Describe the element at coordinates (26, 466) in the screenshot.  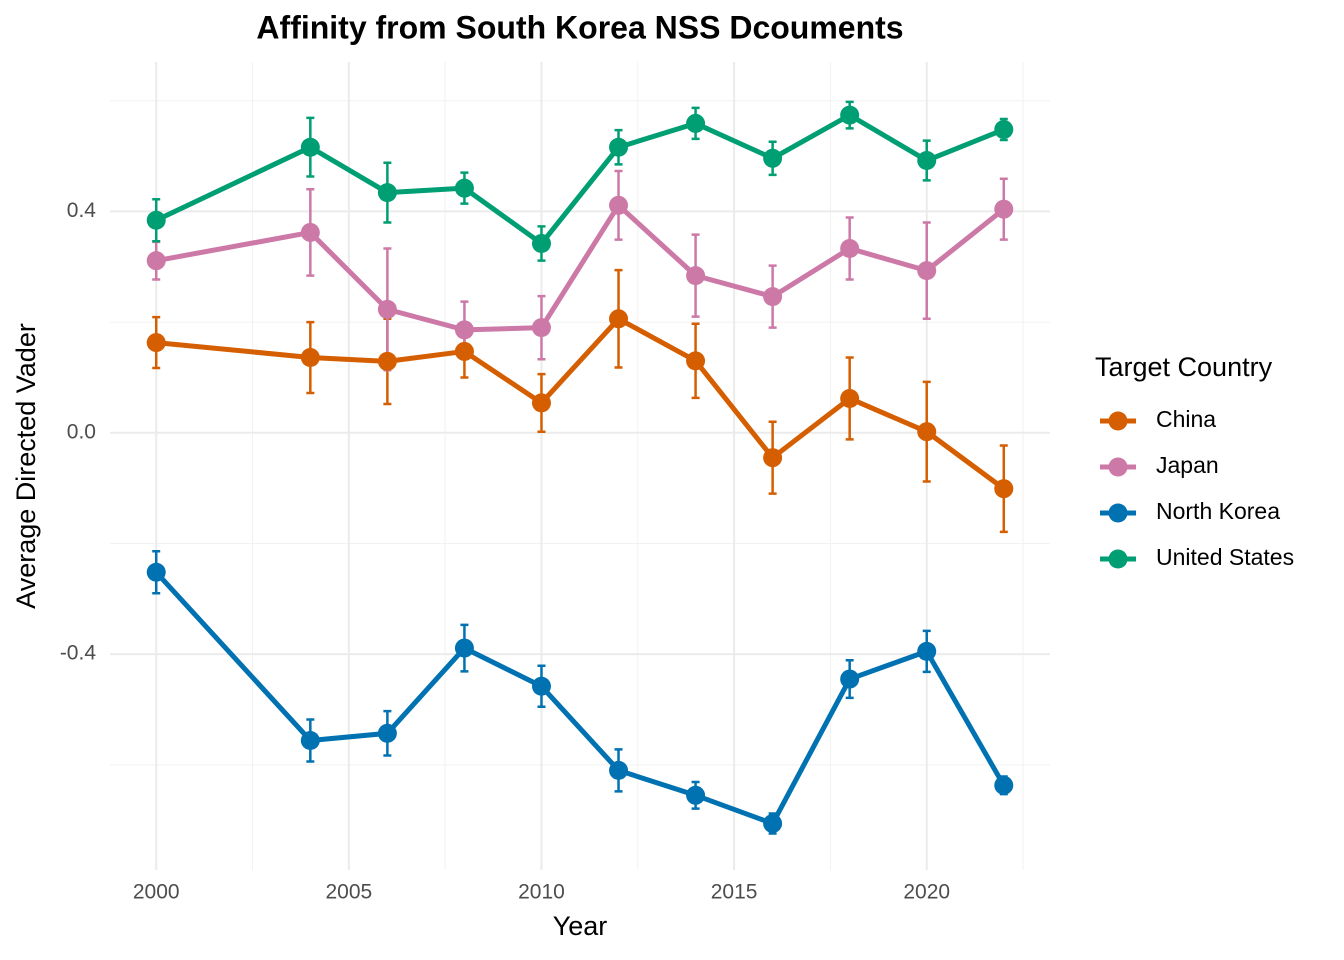
I see `y-axis-label: Average Directed Vader` at that location.